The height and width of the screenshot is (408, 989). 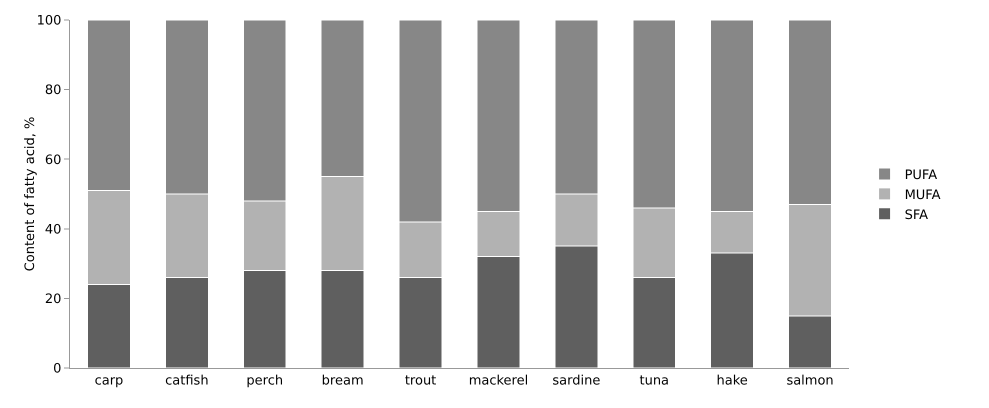 What do you see at coordinates (922, 195) in the screenshot?
I see `legend-label: MUFA` at bounding box center [922, 195].